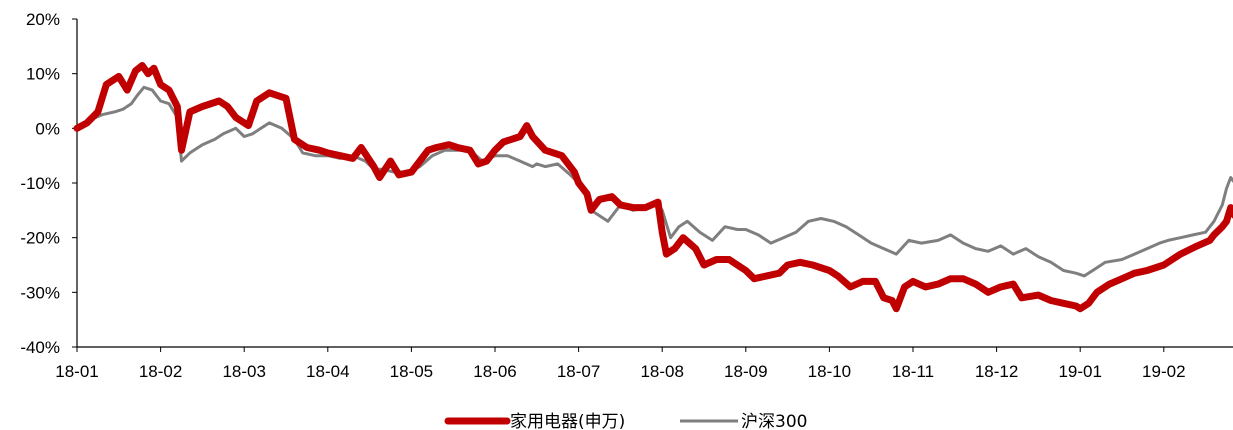 The height and width of the screenshot is (430, 1233). I want to click on y-tick-label: -10%, so click(40, 183).